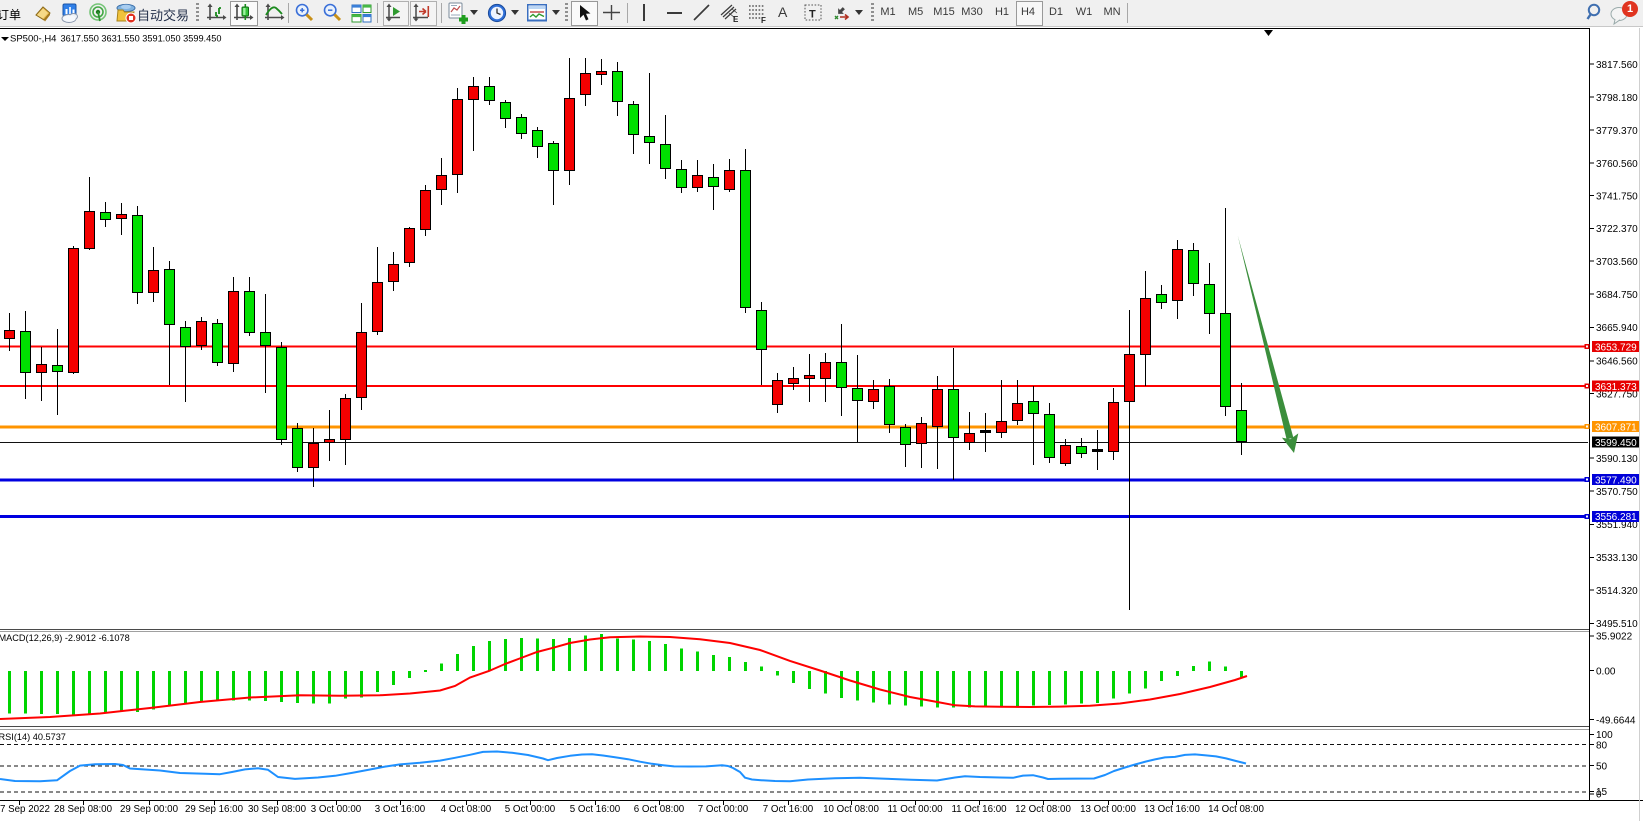  What do you see at coordinates (1617, 164) in the screenshot?
I see `svg-text: 3760.560` at bounding box center [1617, 164].